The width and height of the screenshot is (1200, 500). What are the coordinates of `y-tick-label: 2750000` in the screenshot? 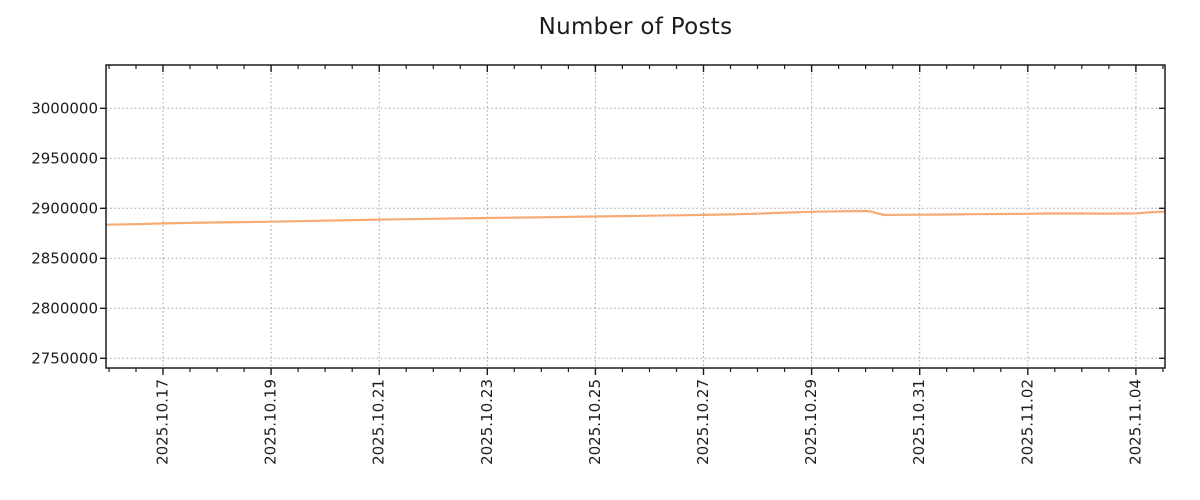 It's located at (64, 358).